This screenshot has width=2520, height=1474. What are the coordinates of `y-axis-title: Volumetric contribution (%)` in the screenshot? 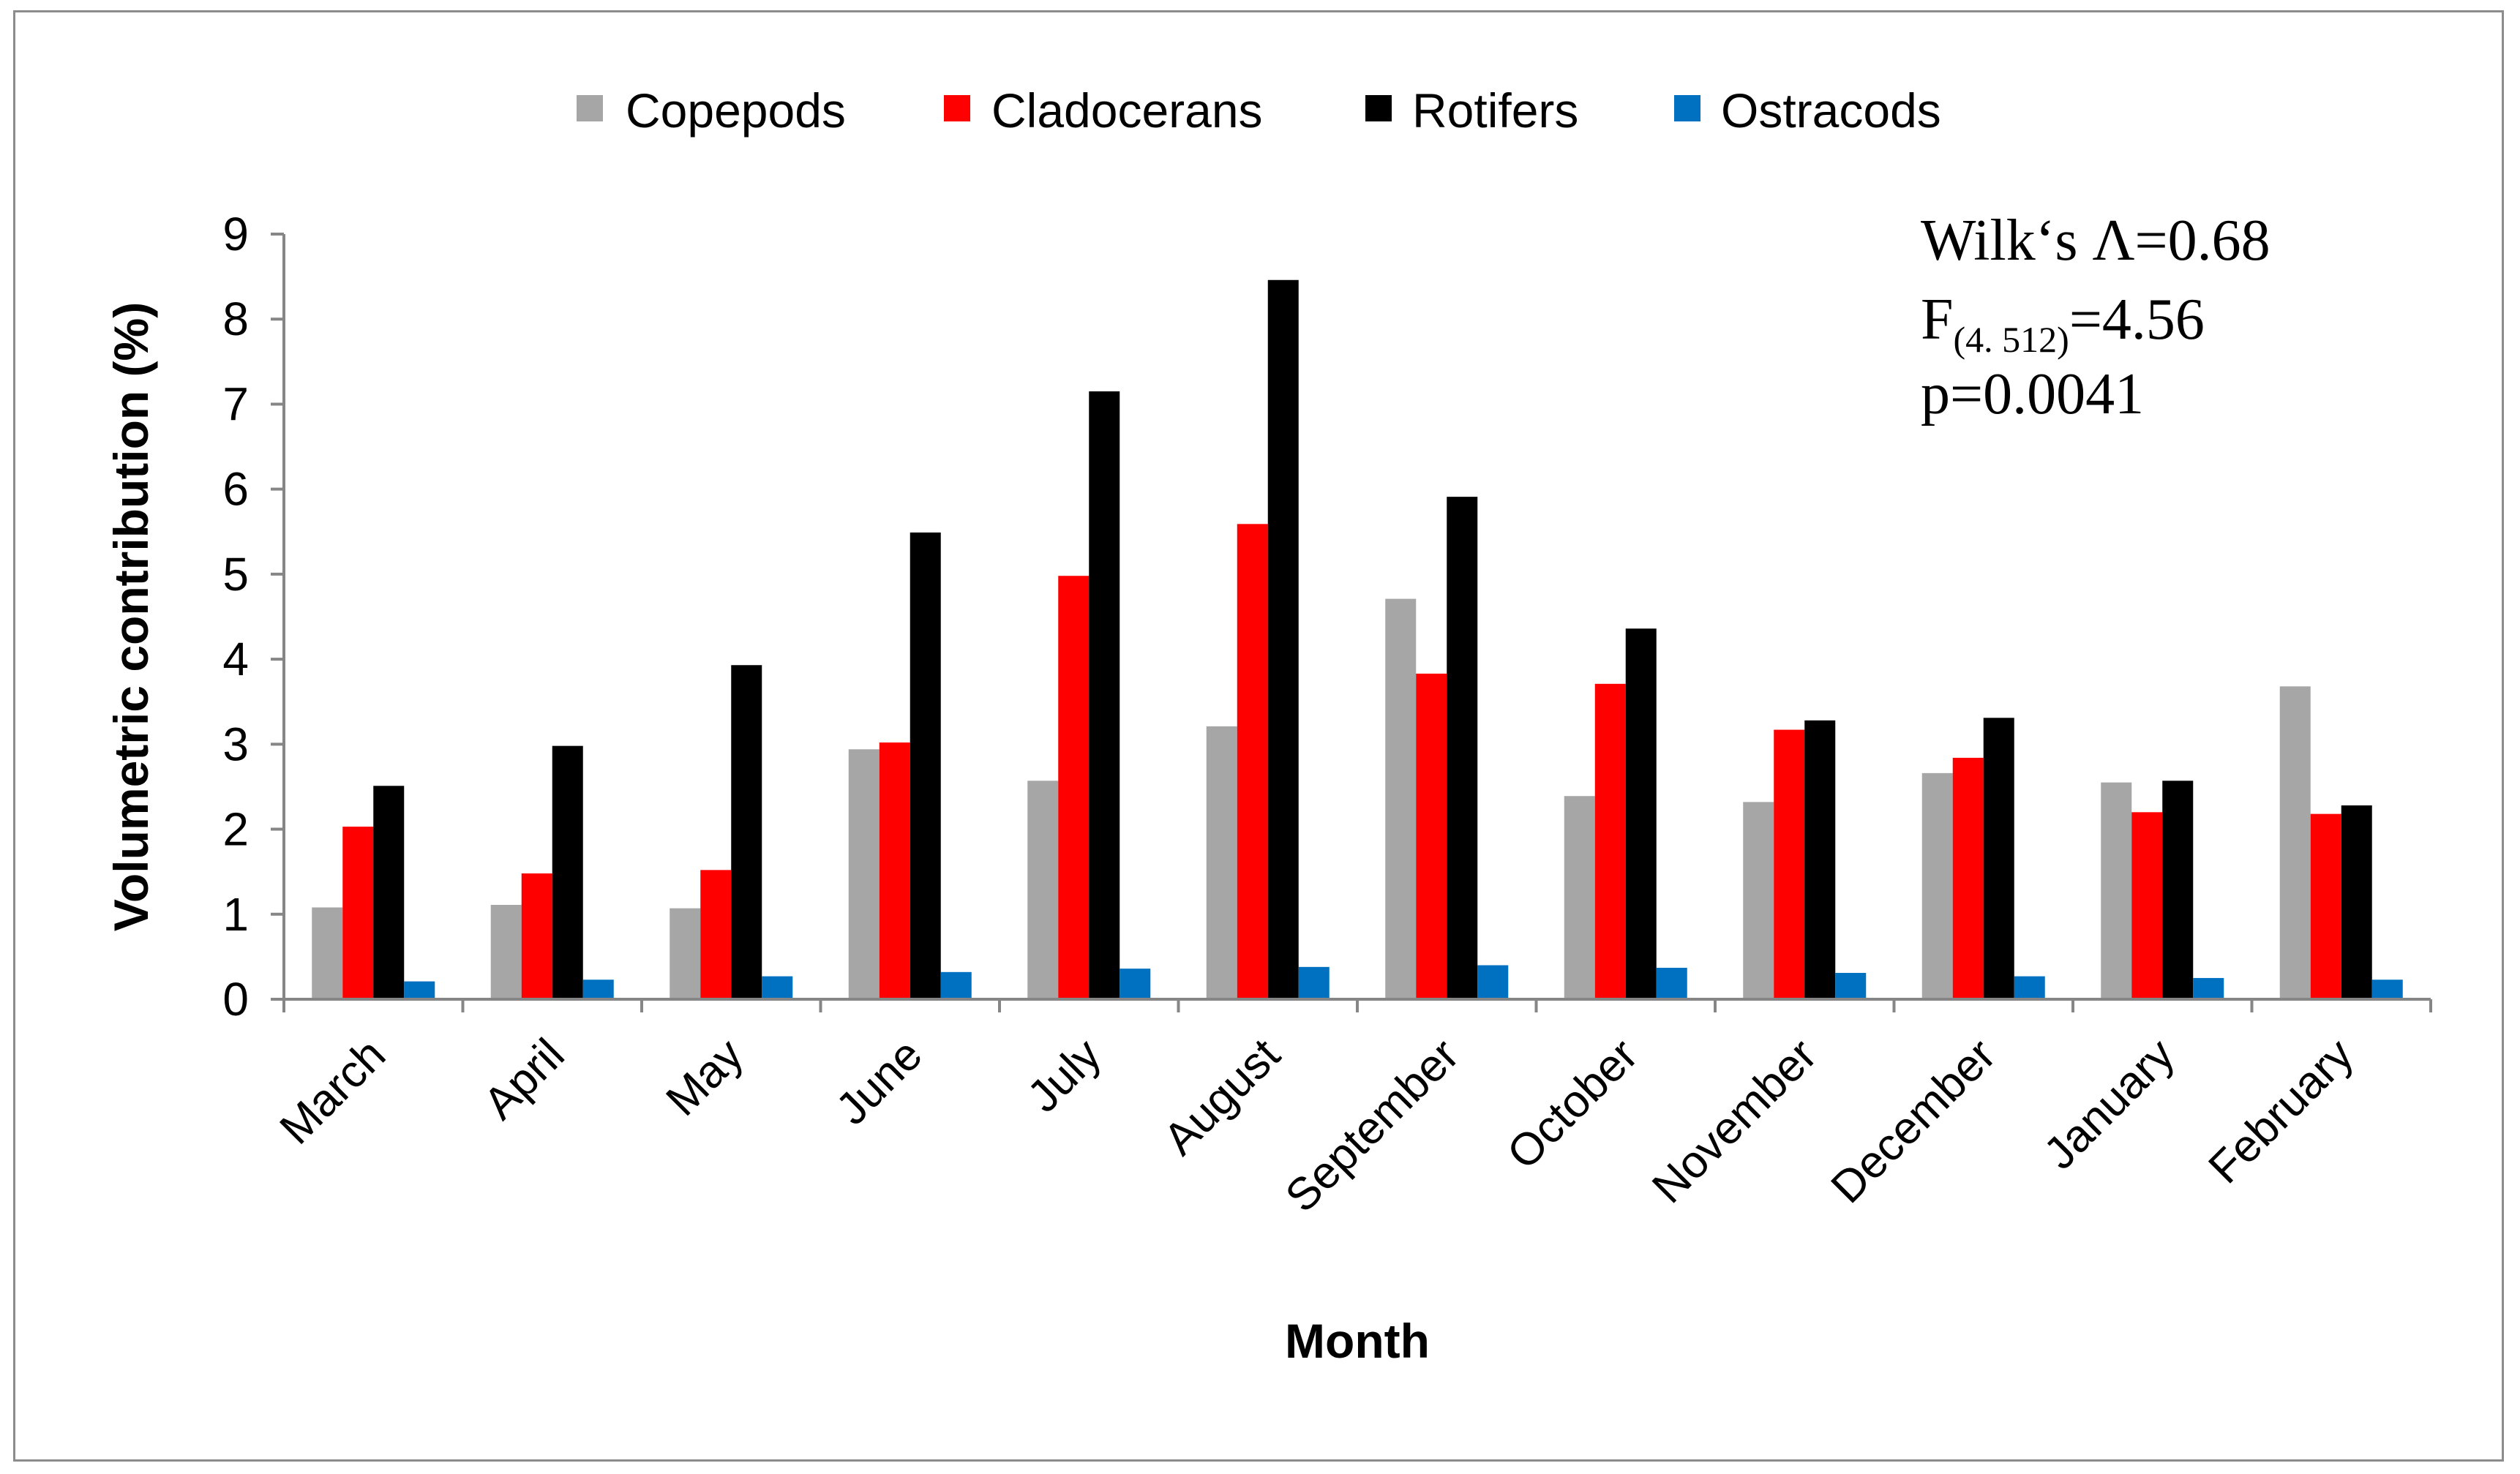 It's located at (131, 616).